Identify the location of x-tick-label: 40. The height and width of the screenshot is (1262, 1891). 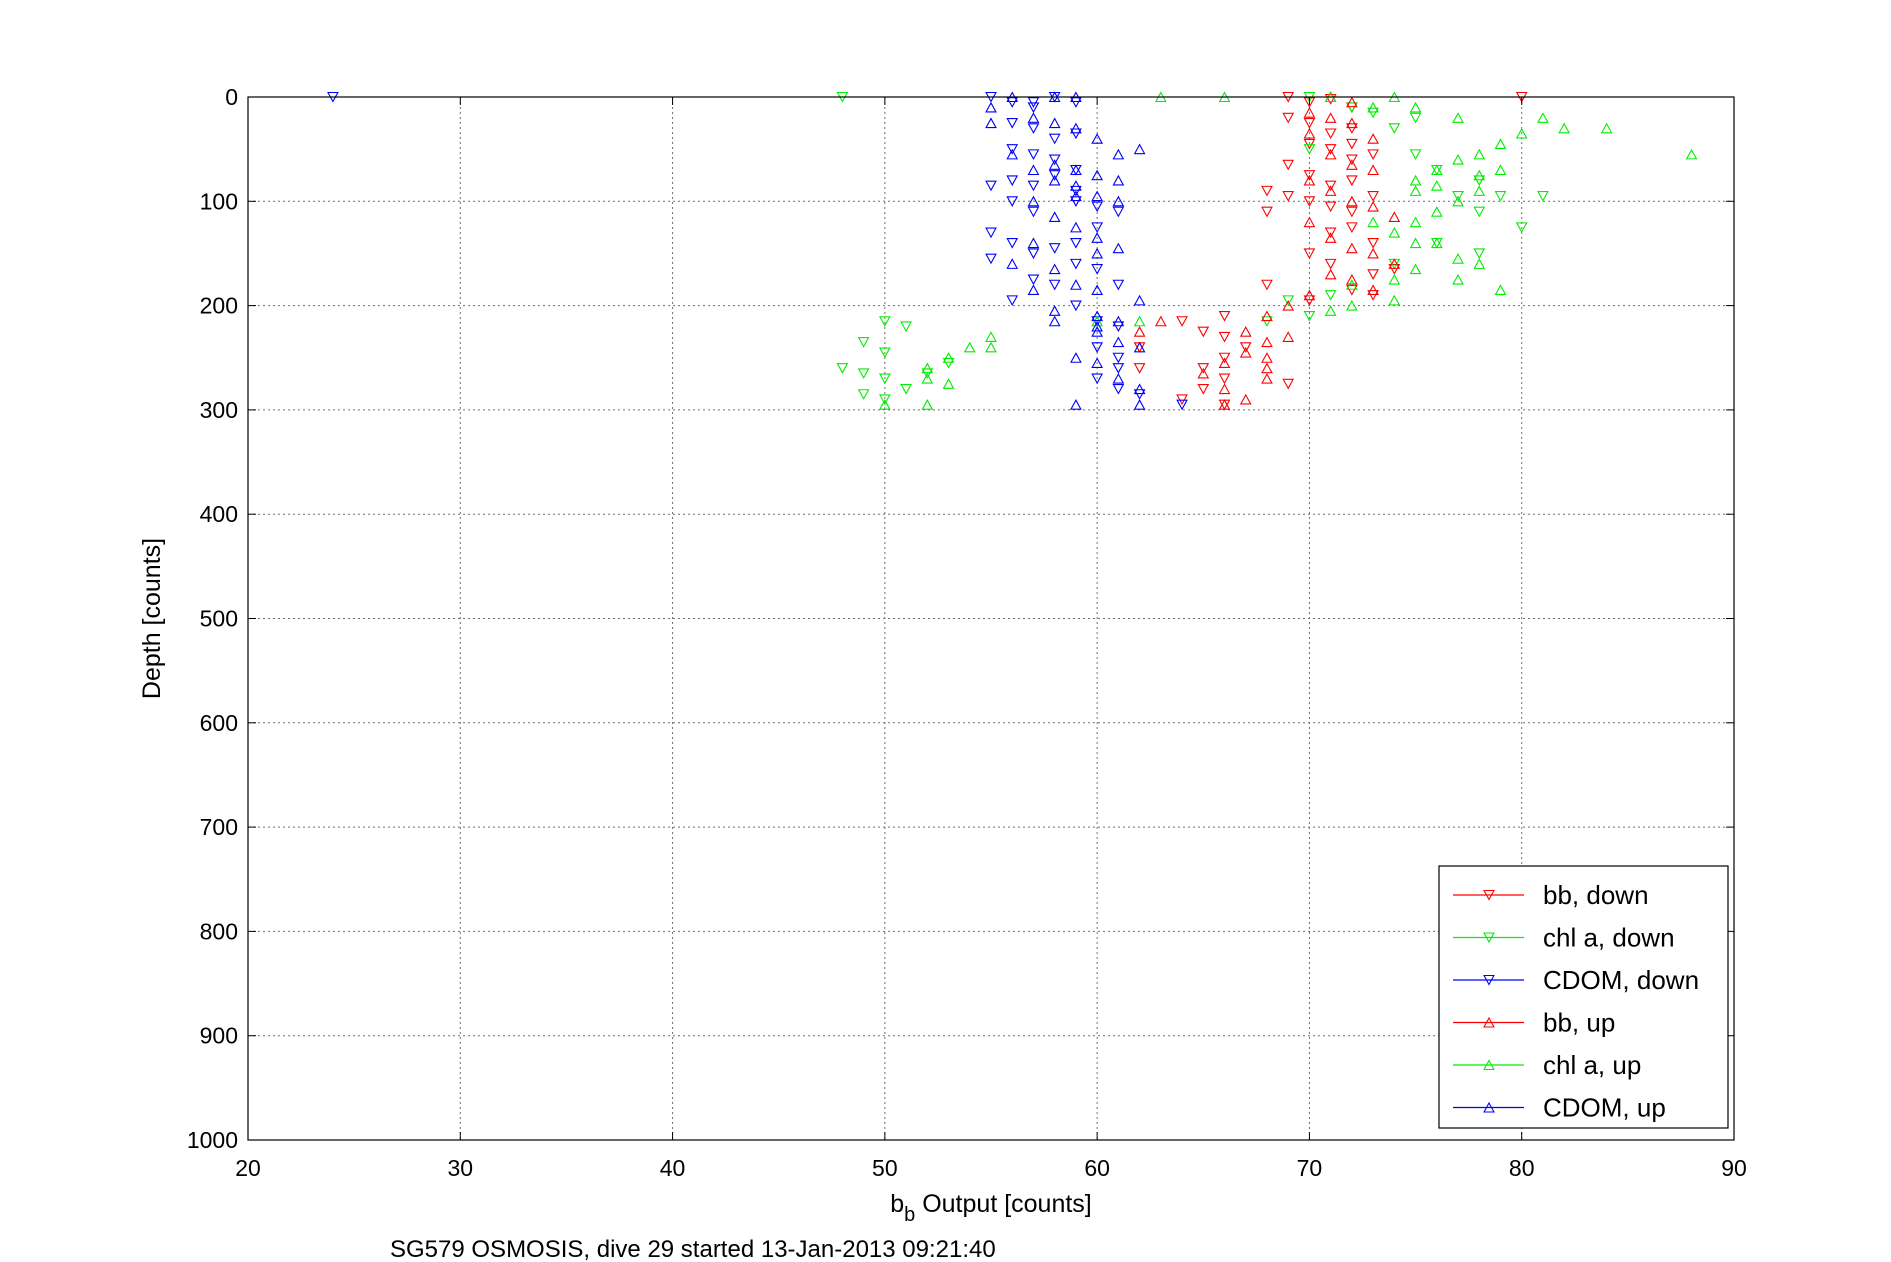
(673, 1168).